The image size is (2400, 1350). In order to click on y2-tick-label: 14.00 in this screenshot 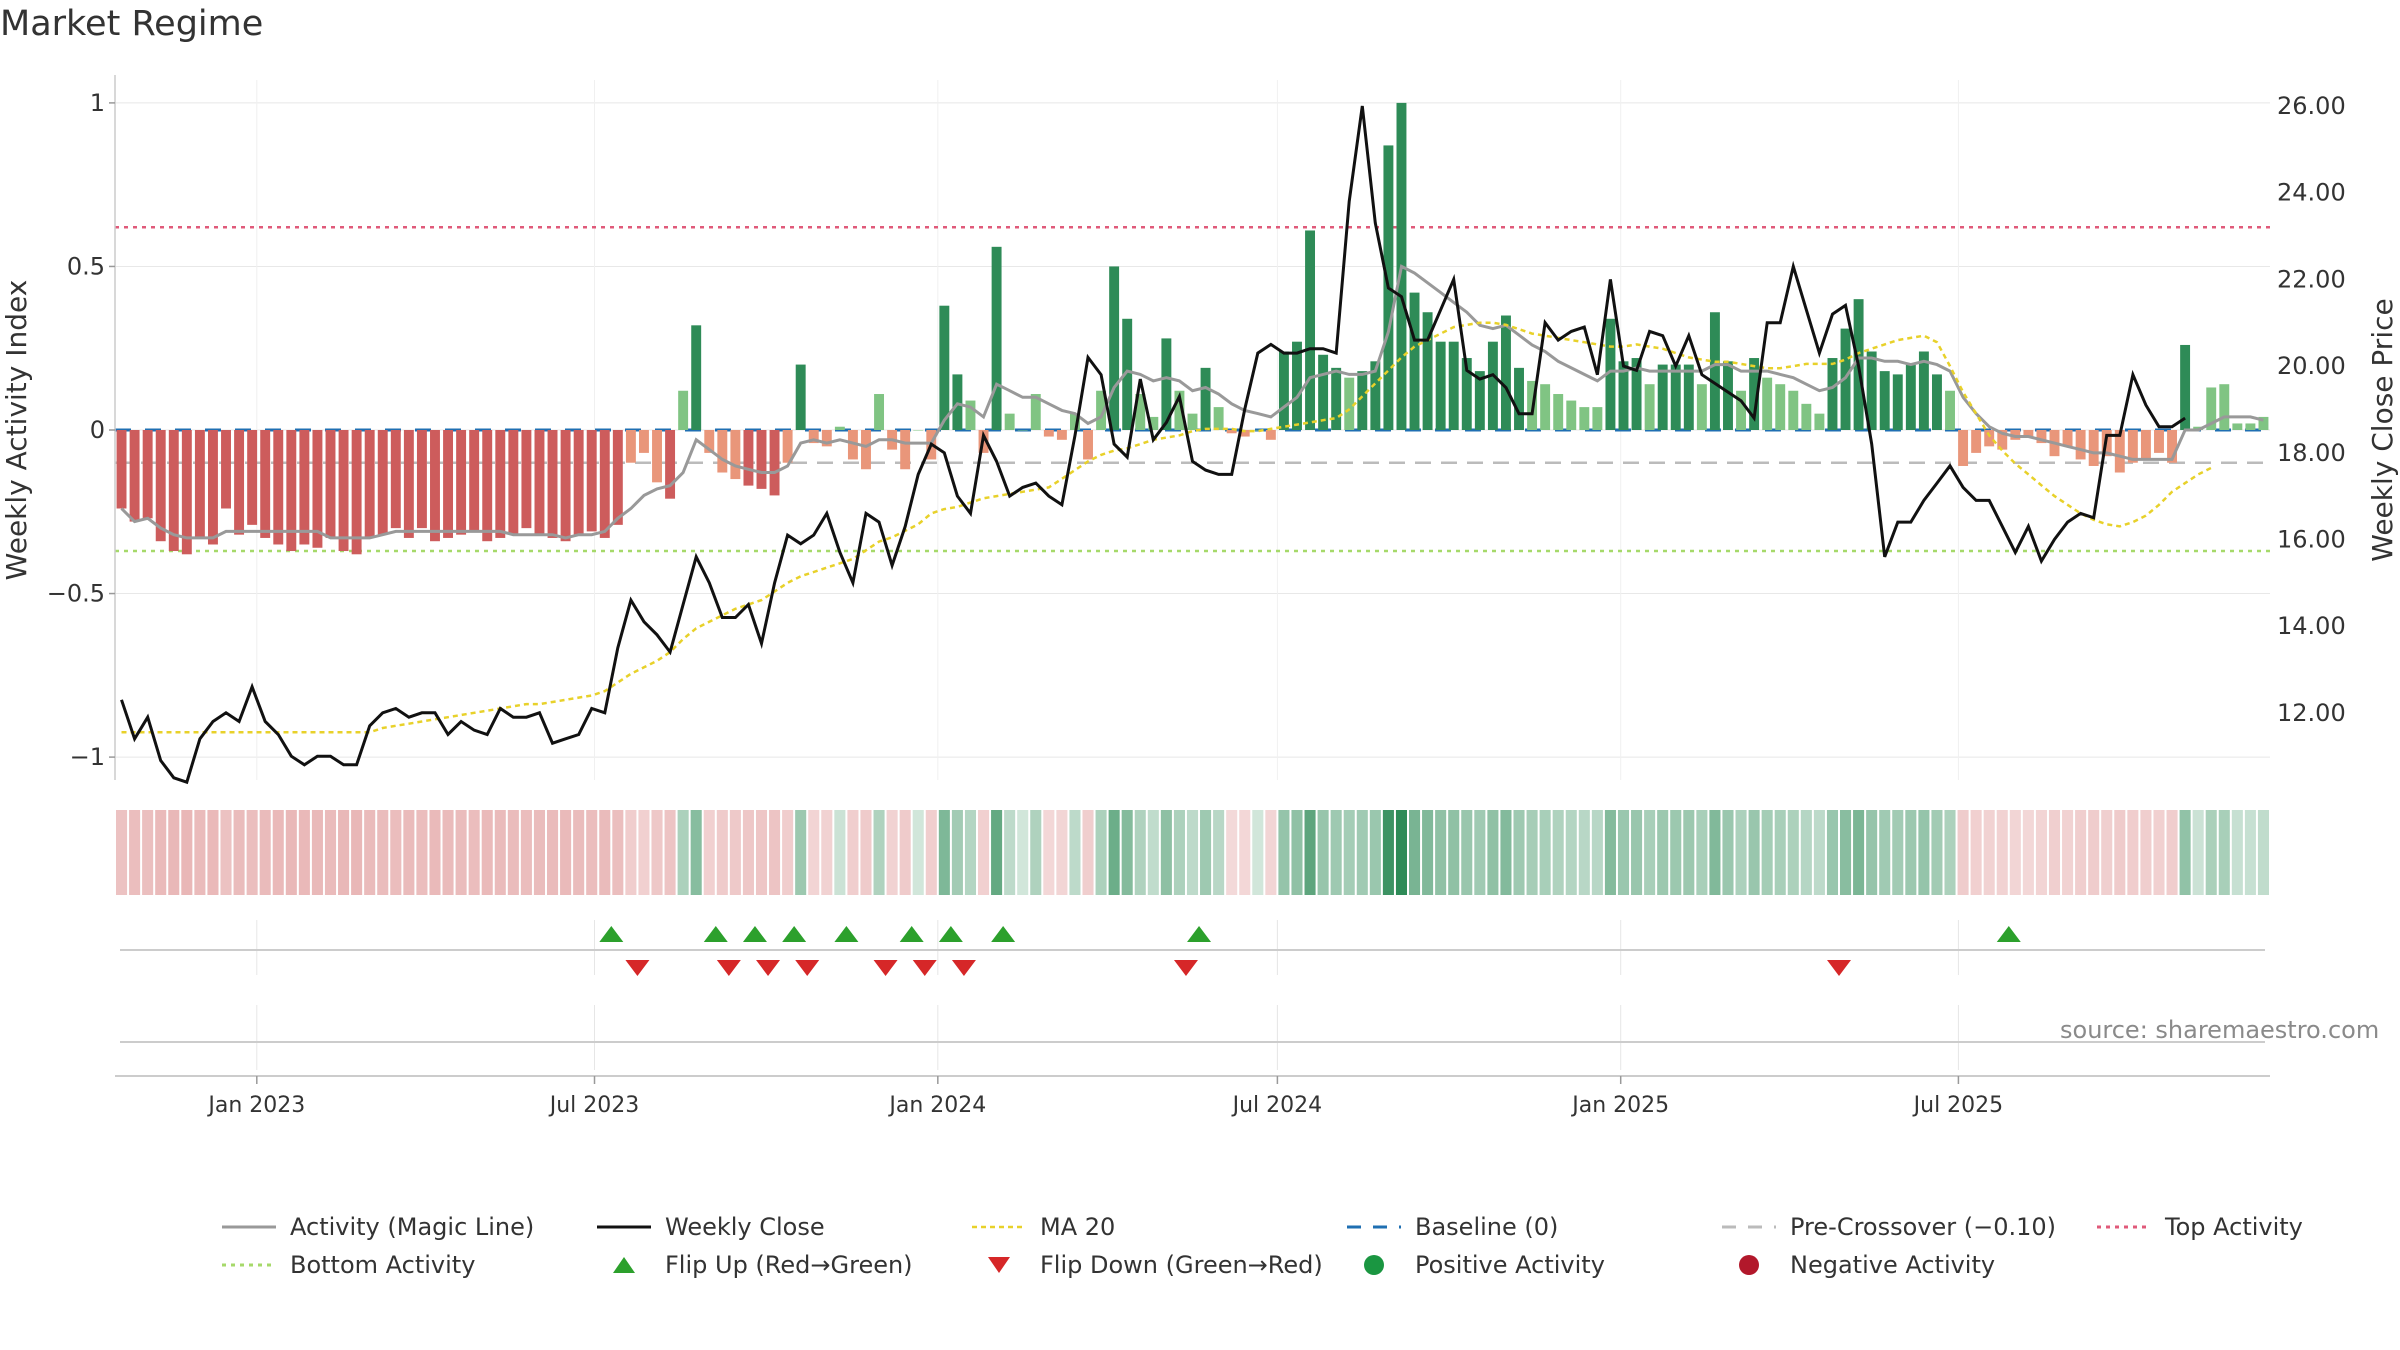, I will do `click(2311, 626)`.